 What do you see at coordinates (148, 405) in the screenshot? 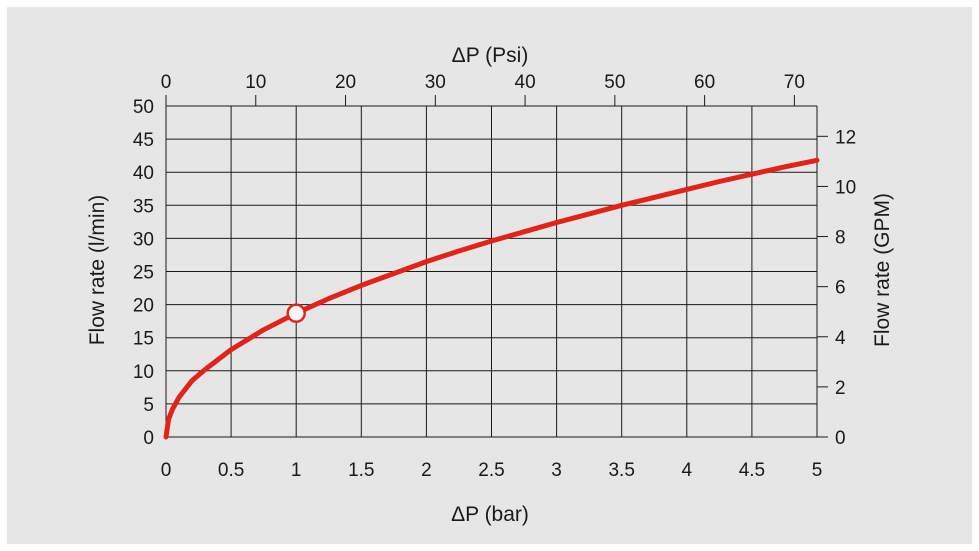
I see `y-tick-label: 5` at bounding box center [148, 405].